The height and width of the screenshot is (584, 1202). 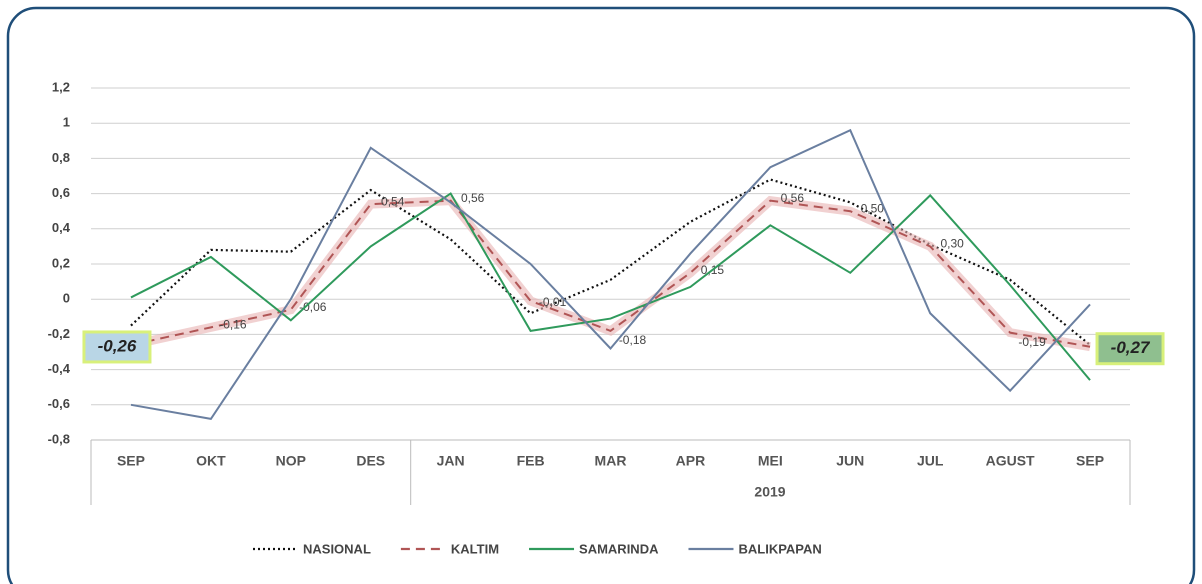 I want to click on x-tick-label: OKT, so click(x=211, y=461).